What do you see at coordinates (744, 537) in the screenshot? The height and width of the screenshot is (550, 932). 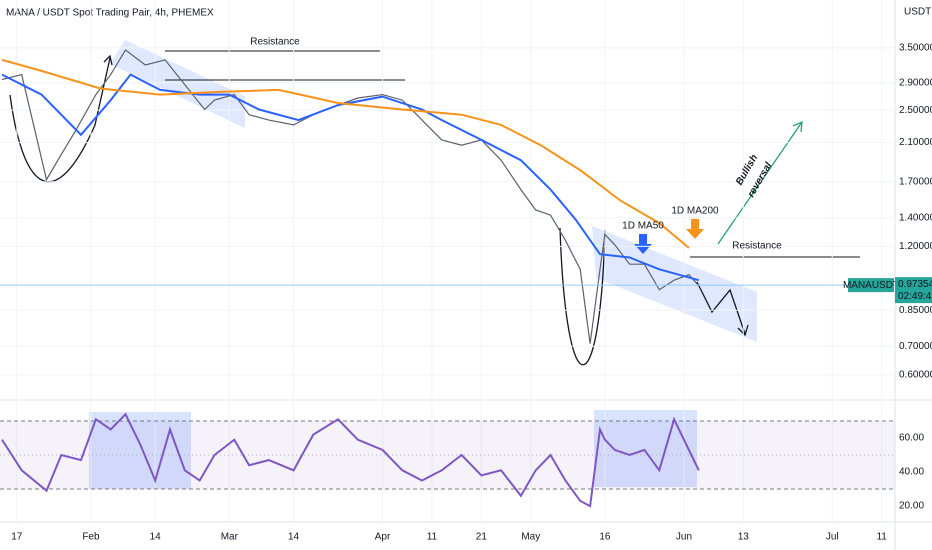 I see `x-tick-label: 13` at bounding box center [744, 537].